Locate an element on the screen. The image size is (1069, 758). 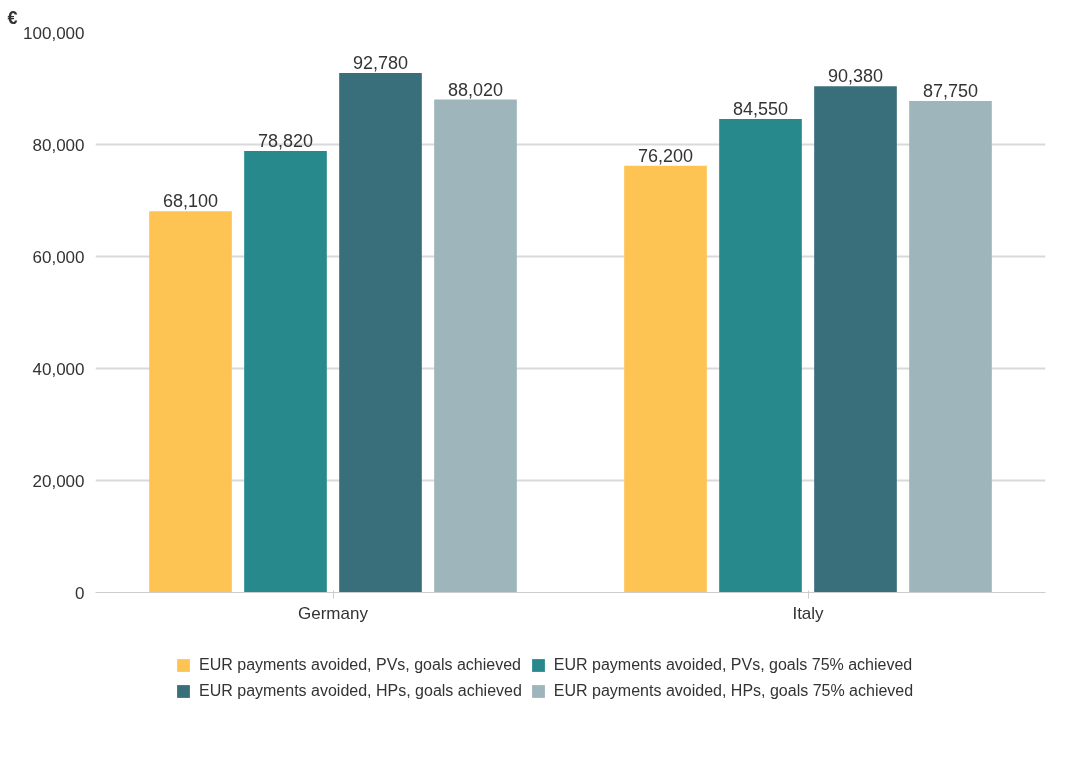
y-tick-label: 100,000 is located at coordinates (54, 33).